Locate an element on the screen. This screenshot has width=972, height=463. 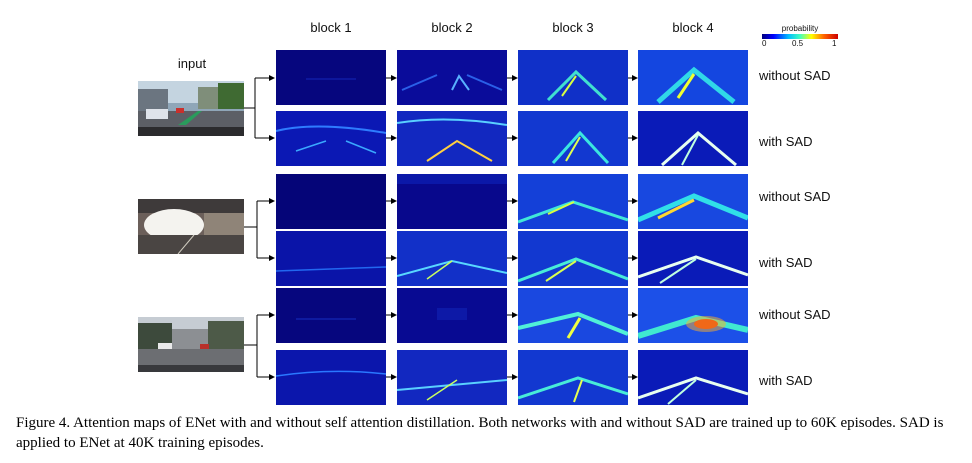
column-header-block-2: block 2 is located at coordinates (452, 27).